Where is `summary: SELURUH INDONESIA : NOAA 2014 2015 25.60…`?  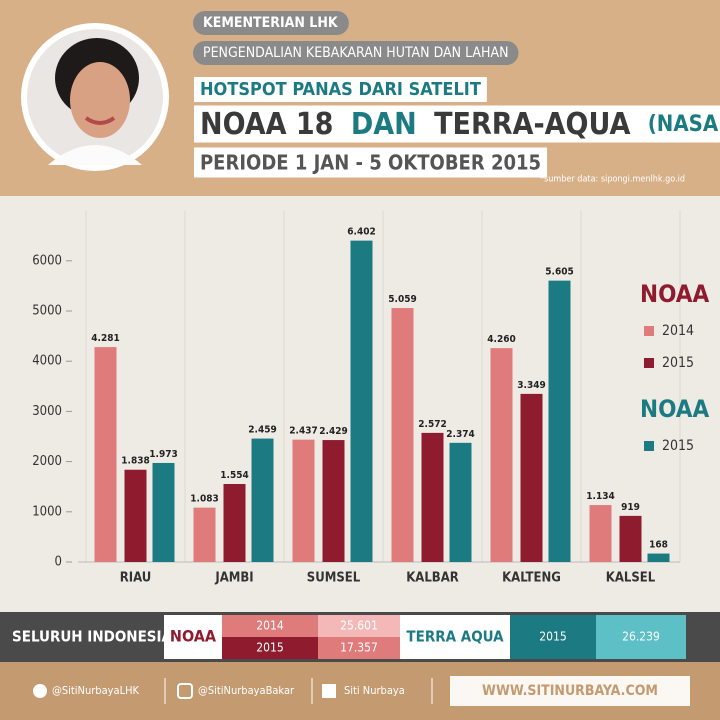 summary: SELURUH INDONESIA : NOAA 2014 2015 25.60… is located at coordinates (349, 637).